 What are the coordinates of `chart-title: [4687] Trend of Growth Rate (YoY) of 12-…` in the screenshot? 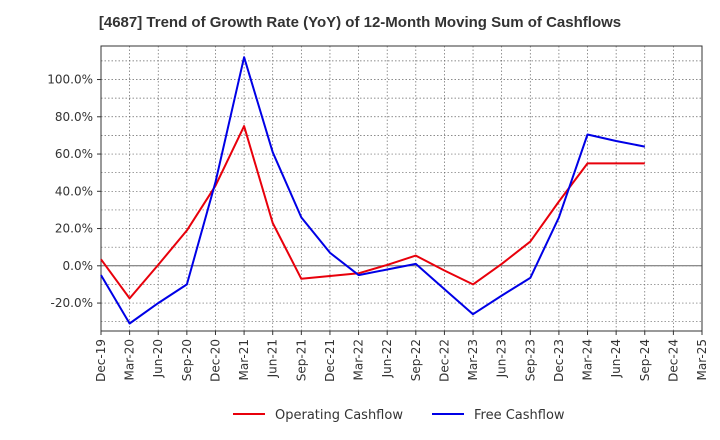 It's located at (360, 22).